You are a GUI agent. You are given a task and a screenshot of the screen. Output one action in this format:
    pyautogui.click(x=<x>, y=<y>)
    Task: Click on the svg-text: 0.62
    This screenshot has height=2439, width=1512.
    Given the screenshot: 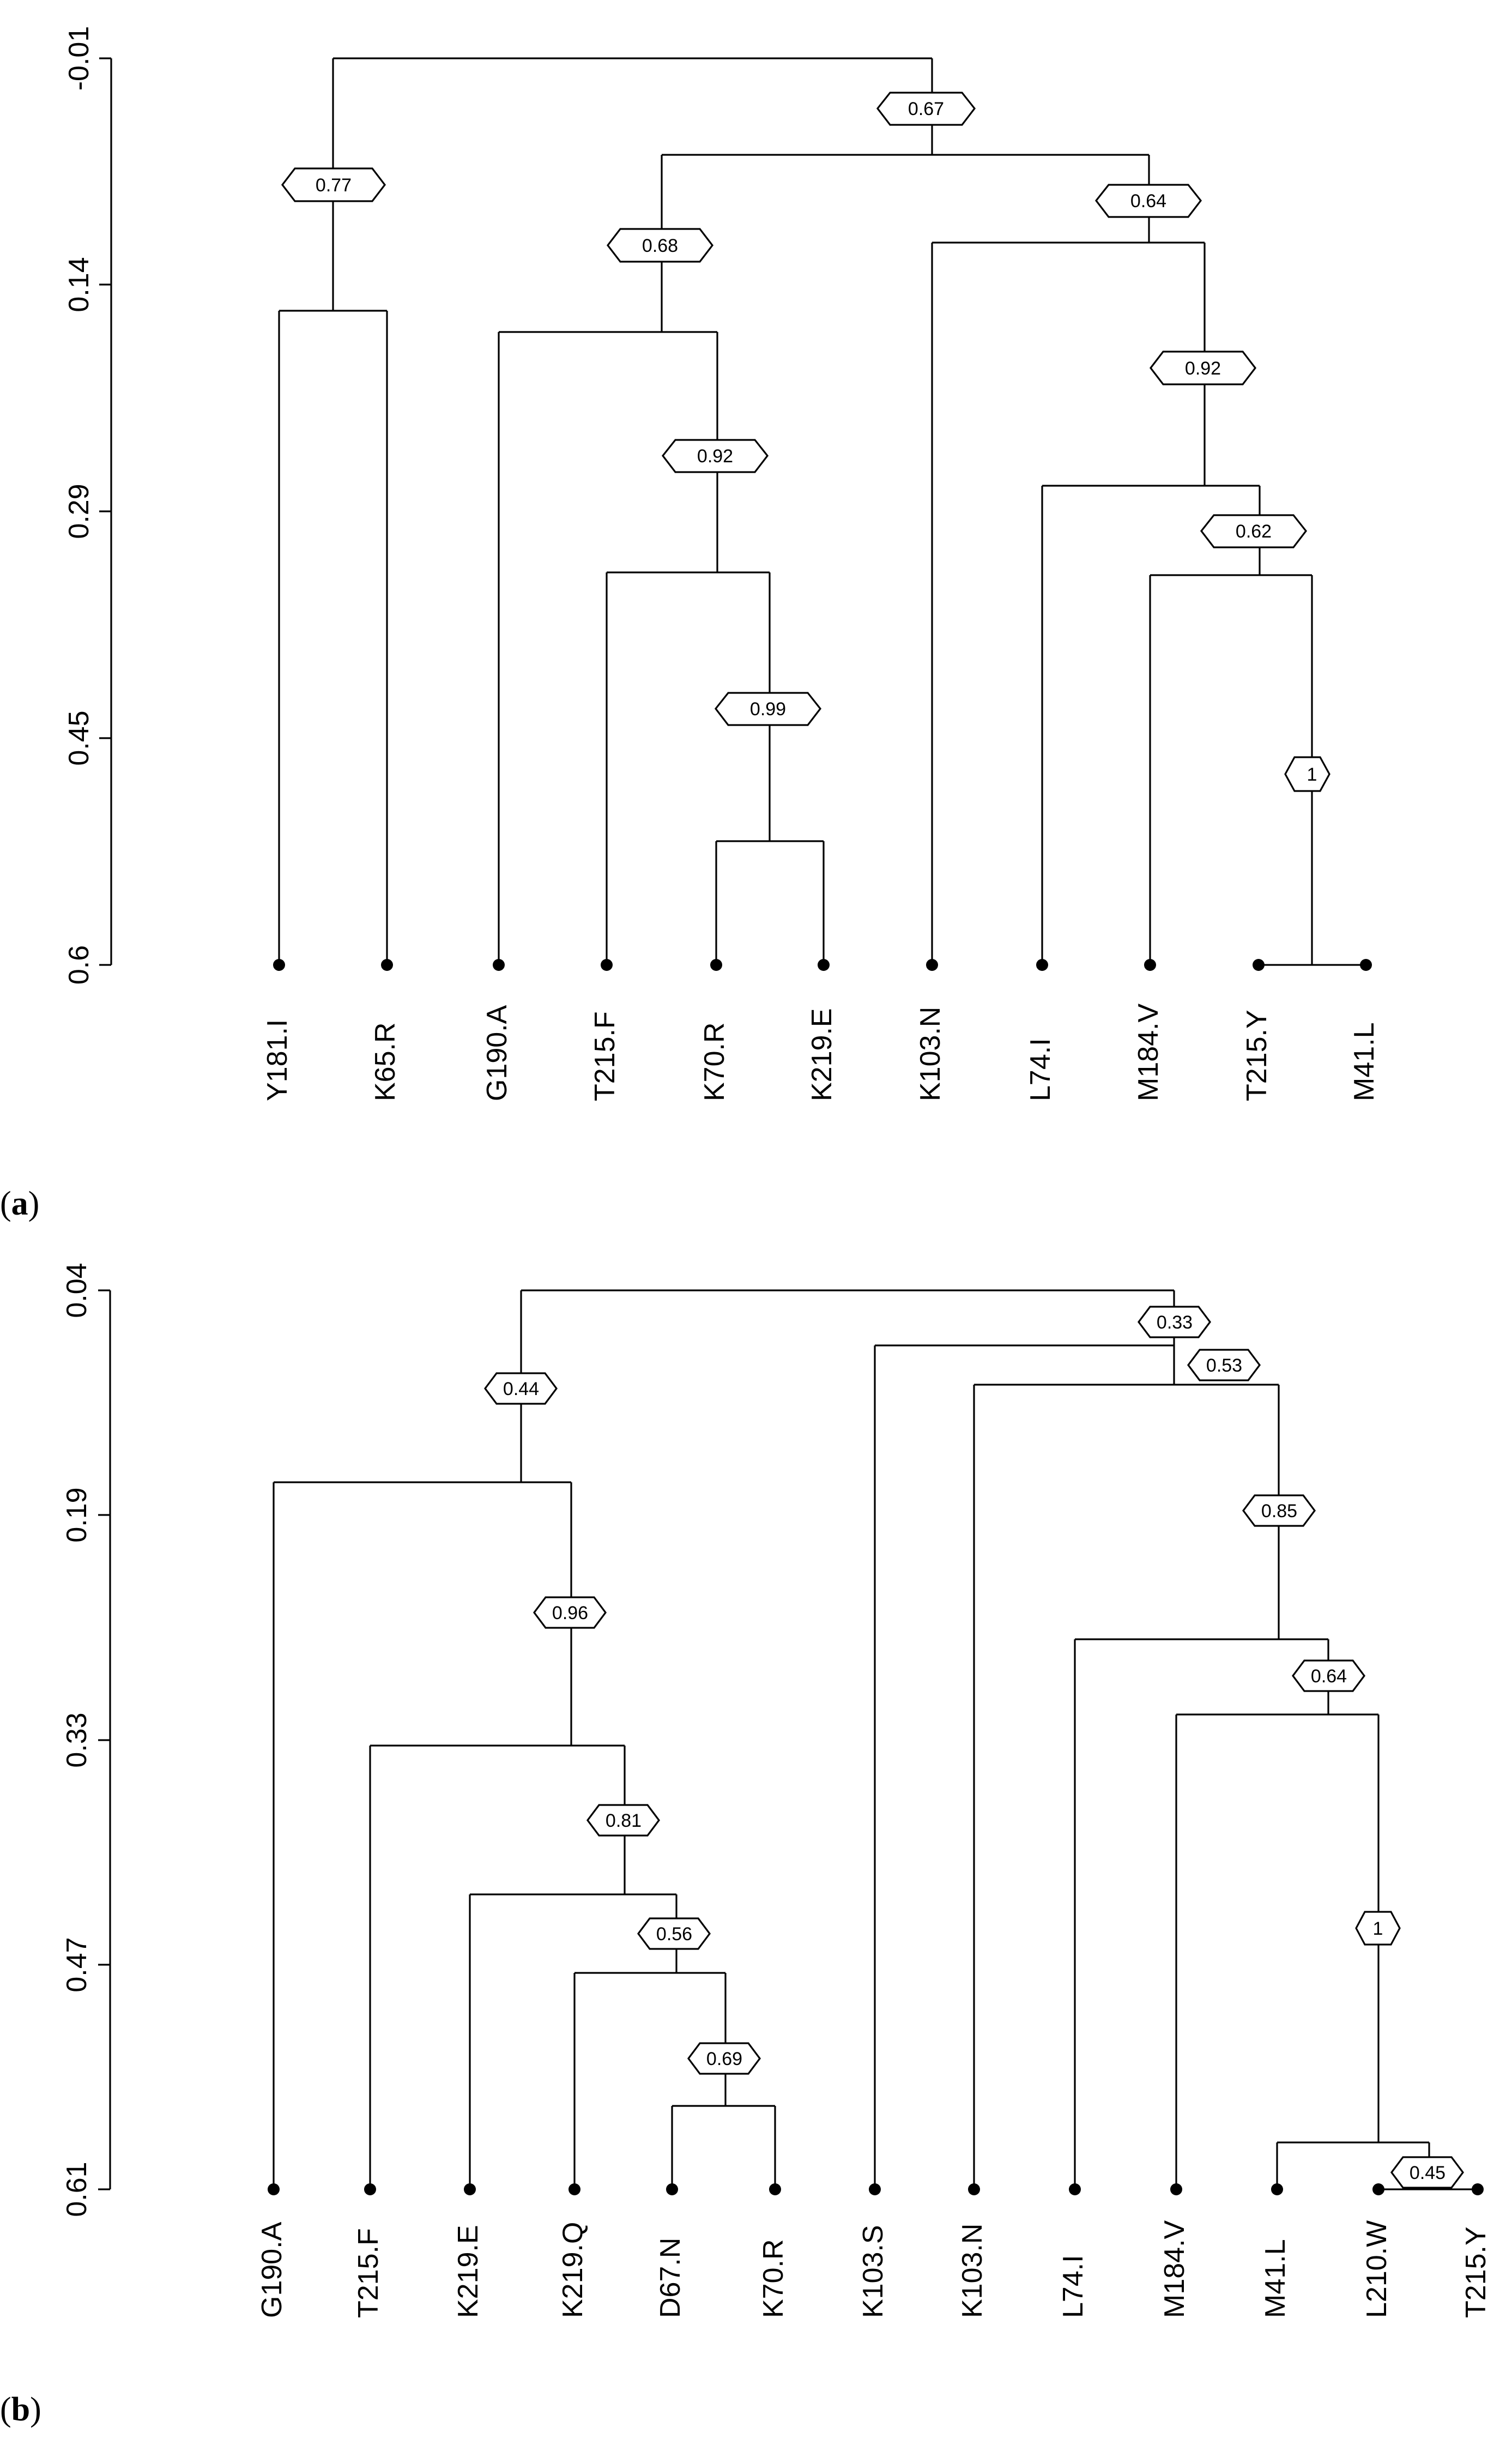 What is the action you would take?
    pyautogui.click(x=1254, y=531)
    